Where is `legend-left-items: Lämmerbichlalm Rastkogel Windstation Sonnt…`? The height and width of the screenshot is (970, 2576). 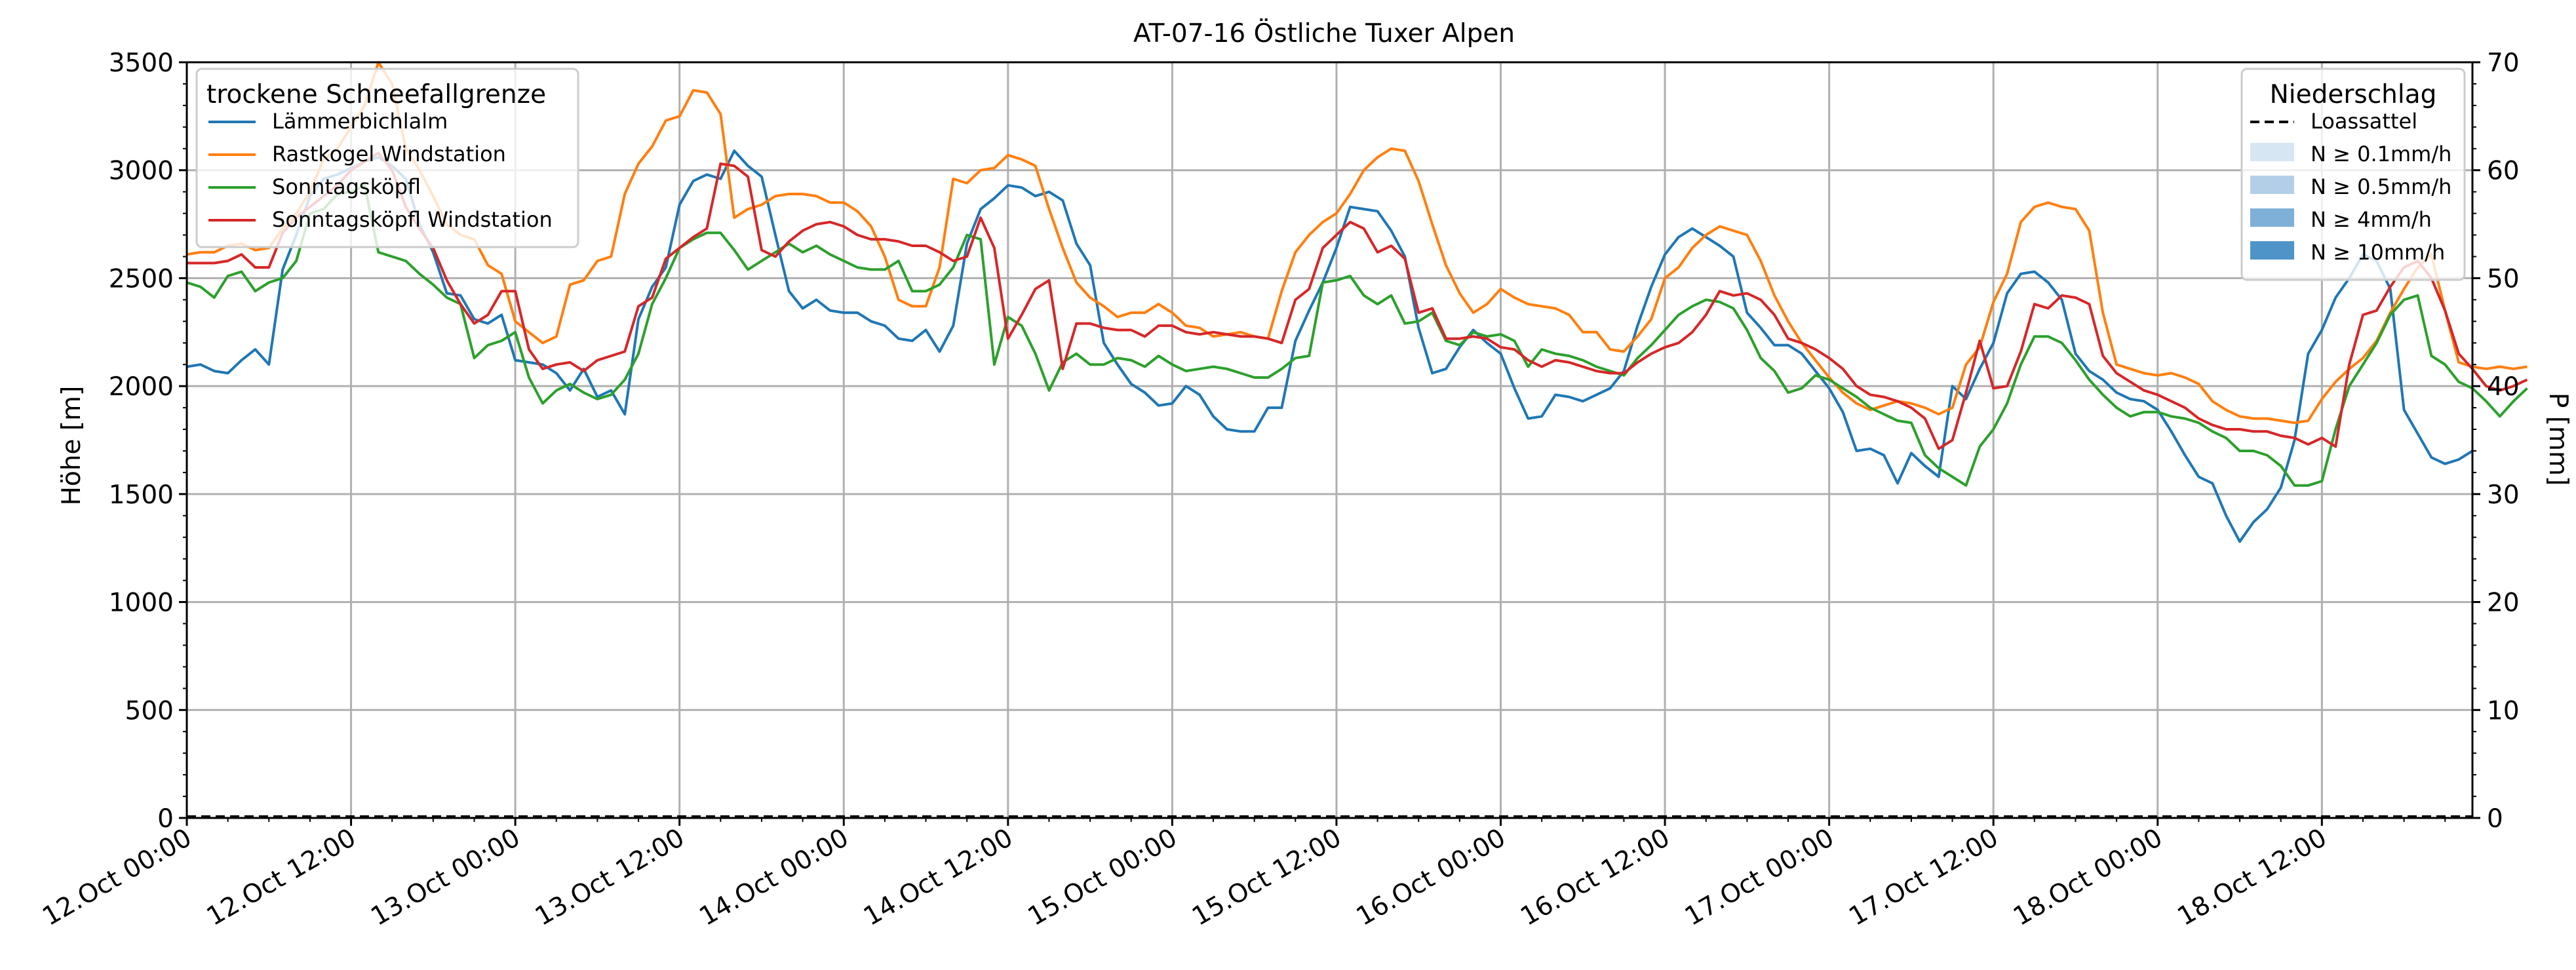 legend-left-items: Lämmerbichlalm Rastkogel Windstation Sonnt… is located at coordinates (380, 170).